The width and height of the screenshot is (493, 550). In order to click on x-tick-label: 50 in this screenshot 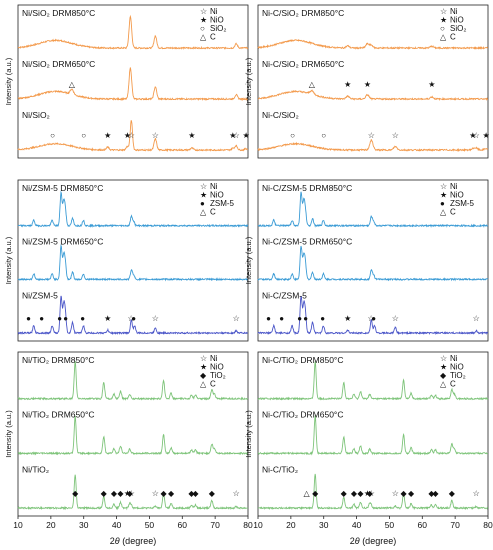, I will do `click(150, 525)`.